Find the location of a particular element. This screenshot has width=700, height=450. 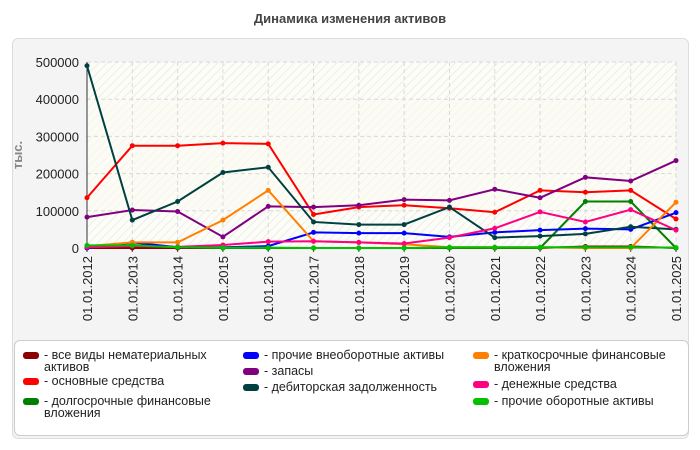

legend-label: - запасы is located at coordinates (289, 371).